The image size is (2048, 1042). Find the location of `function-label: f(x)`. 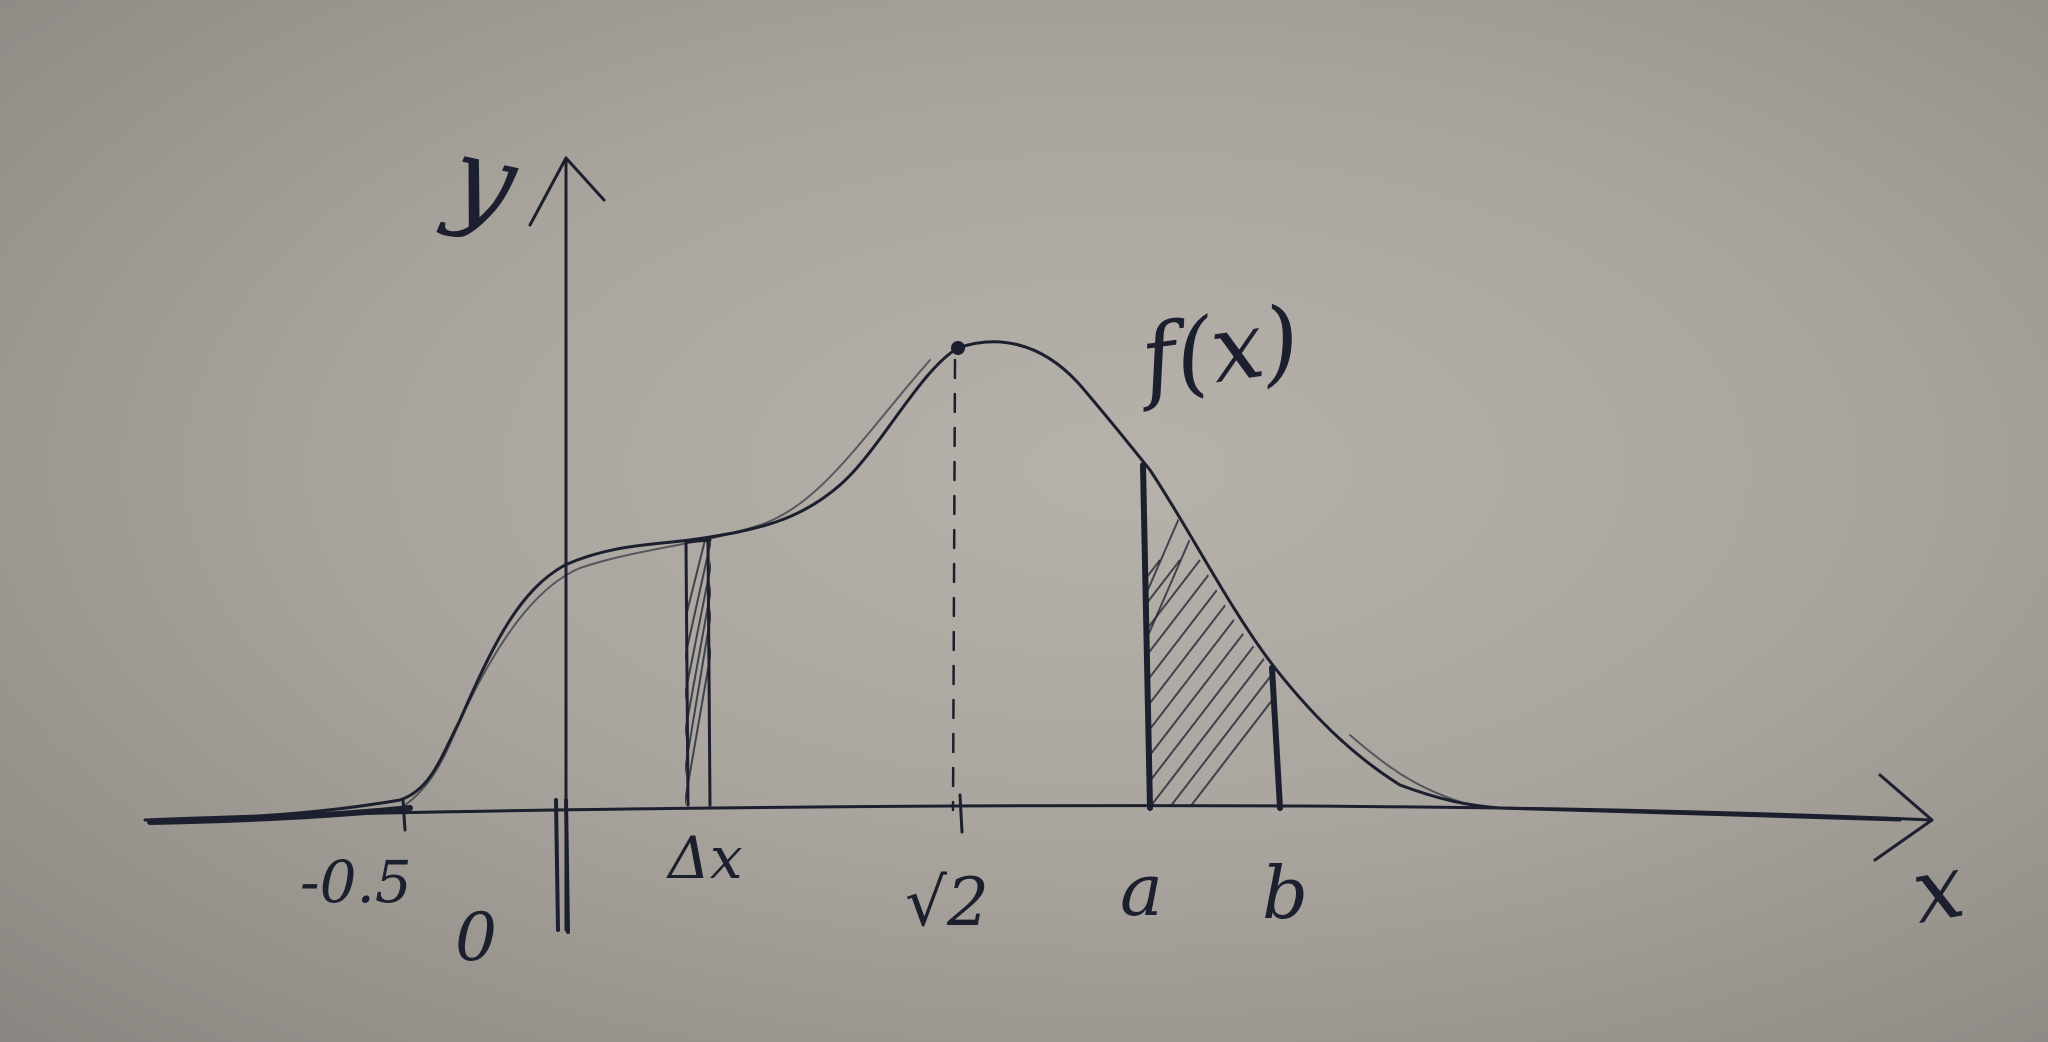

function-label: f(x) is located at coordinates (1217, 350).